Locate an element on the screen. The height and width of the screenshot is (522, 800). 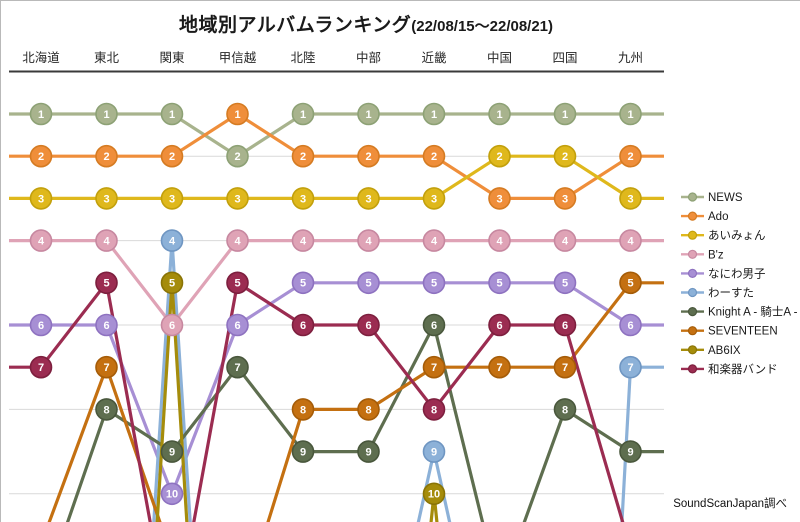
rank-marker-s3-r4: 4 is located at coordinates (303, 240).